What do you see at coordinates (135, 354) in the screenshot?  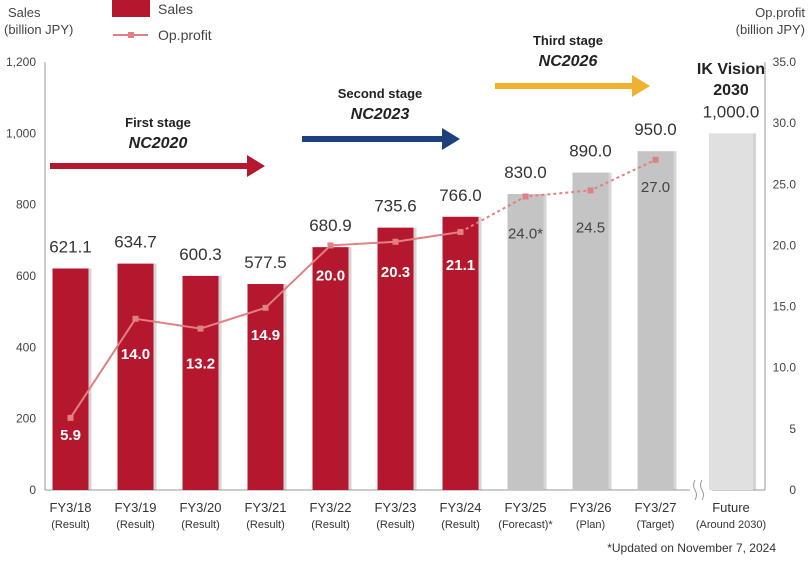 I see `op-profit-value-label: 14.0` at bounding box center [135, 354].